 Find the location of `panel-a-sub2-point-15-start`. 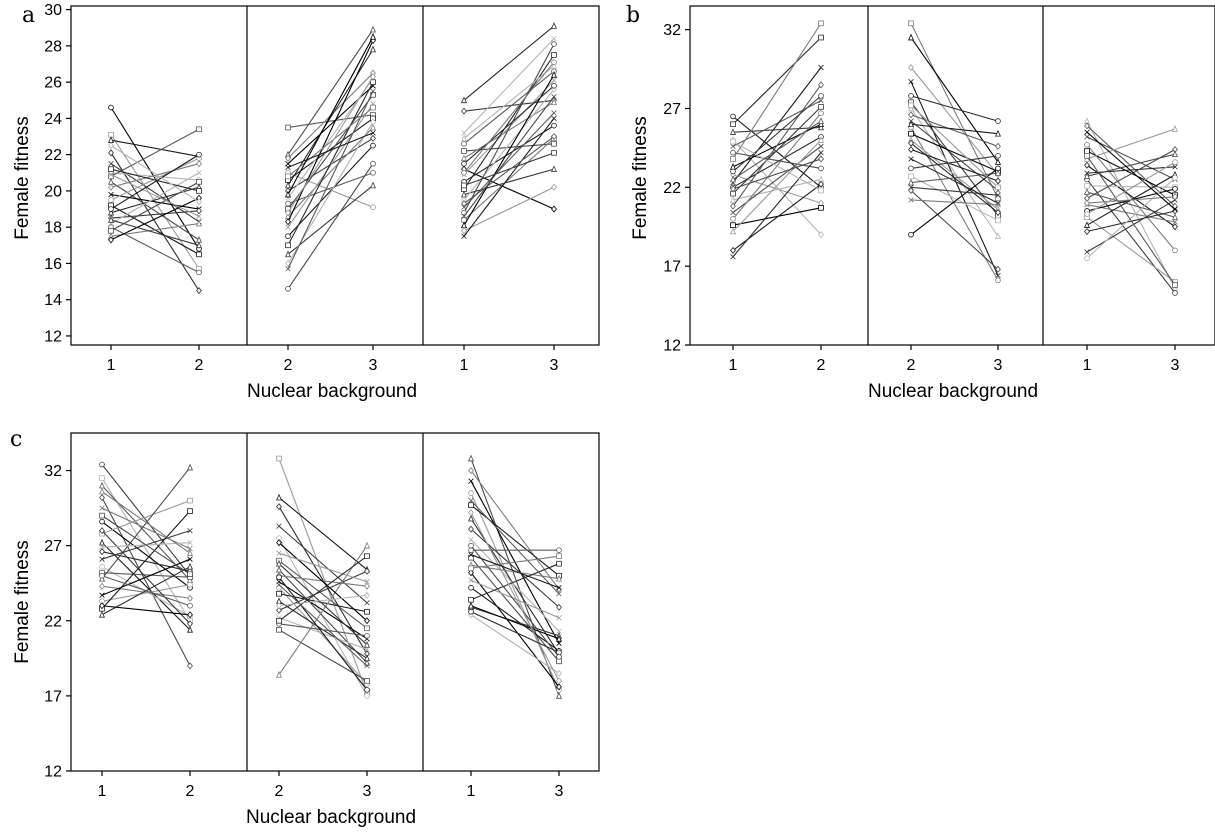

panel-a-sub2-point-15-start is located at coordinates (288, 236).